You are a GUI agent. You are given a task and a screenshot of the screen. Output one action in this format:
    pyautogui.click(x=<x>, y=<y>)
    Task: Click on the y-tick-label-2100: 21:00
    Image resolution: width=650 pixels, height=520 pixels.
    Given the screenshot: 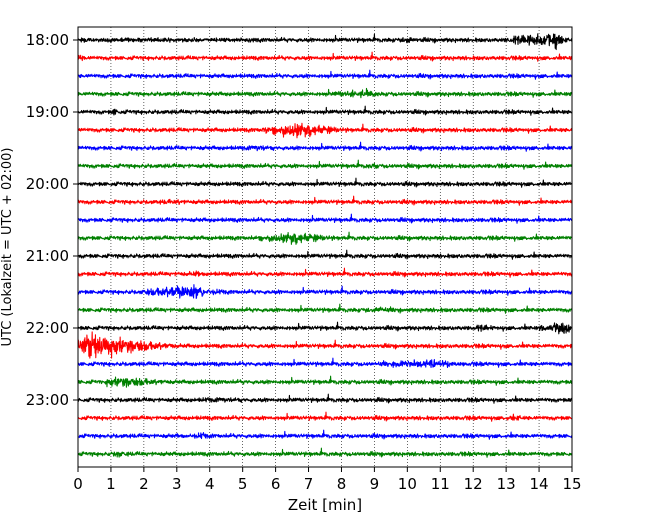 What is the action you would take?
    pyautogui.click(x=47, y=256)
    